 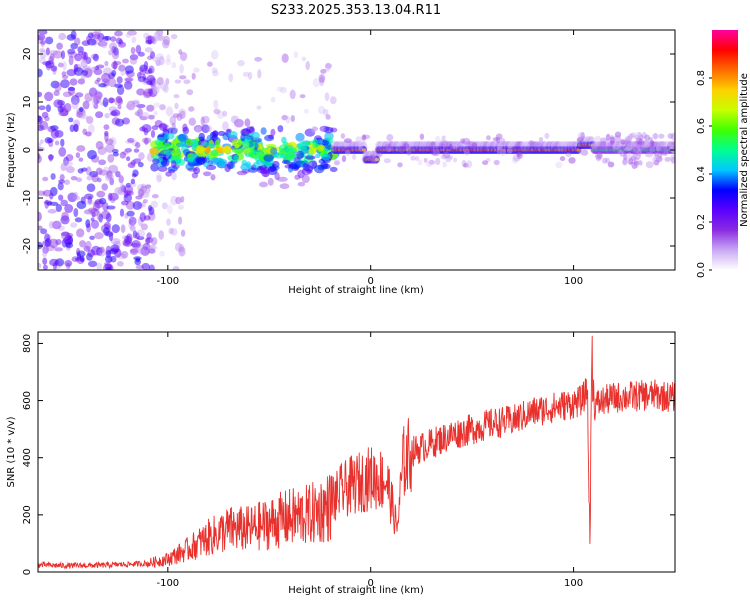 What do you see at coordinates (704, 174) in the screenshot?
I see `colorbar-ticks: 0.0 0.2 0.4 0.6 0.8` at bounding box center [704, 174].